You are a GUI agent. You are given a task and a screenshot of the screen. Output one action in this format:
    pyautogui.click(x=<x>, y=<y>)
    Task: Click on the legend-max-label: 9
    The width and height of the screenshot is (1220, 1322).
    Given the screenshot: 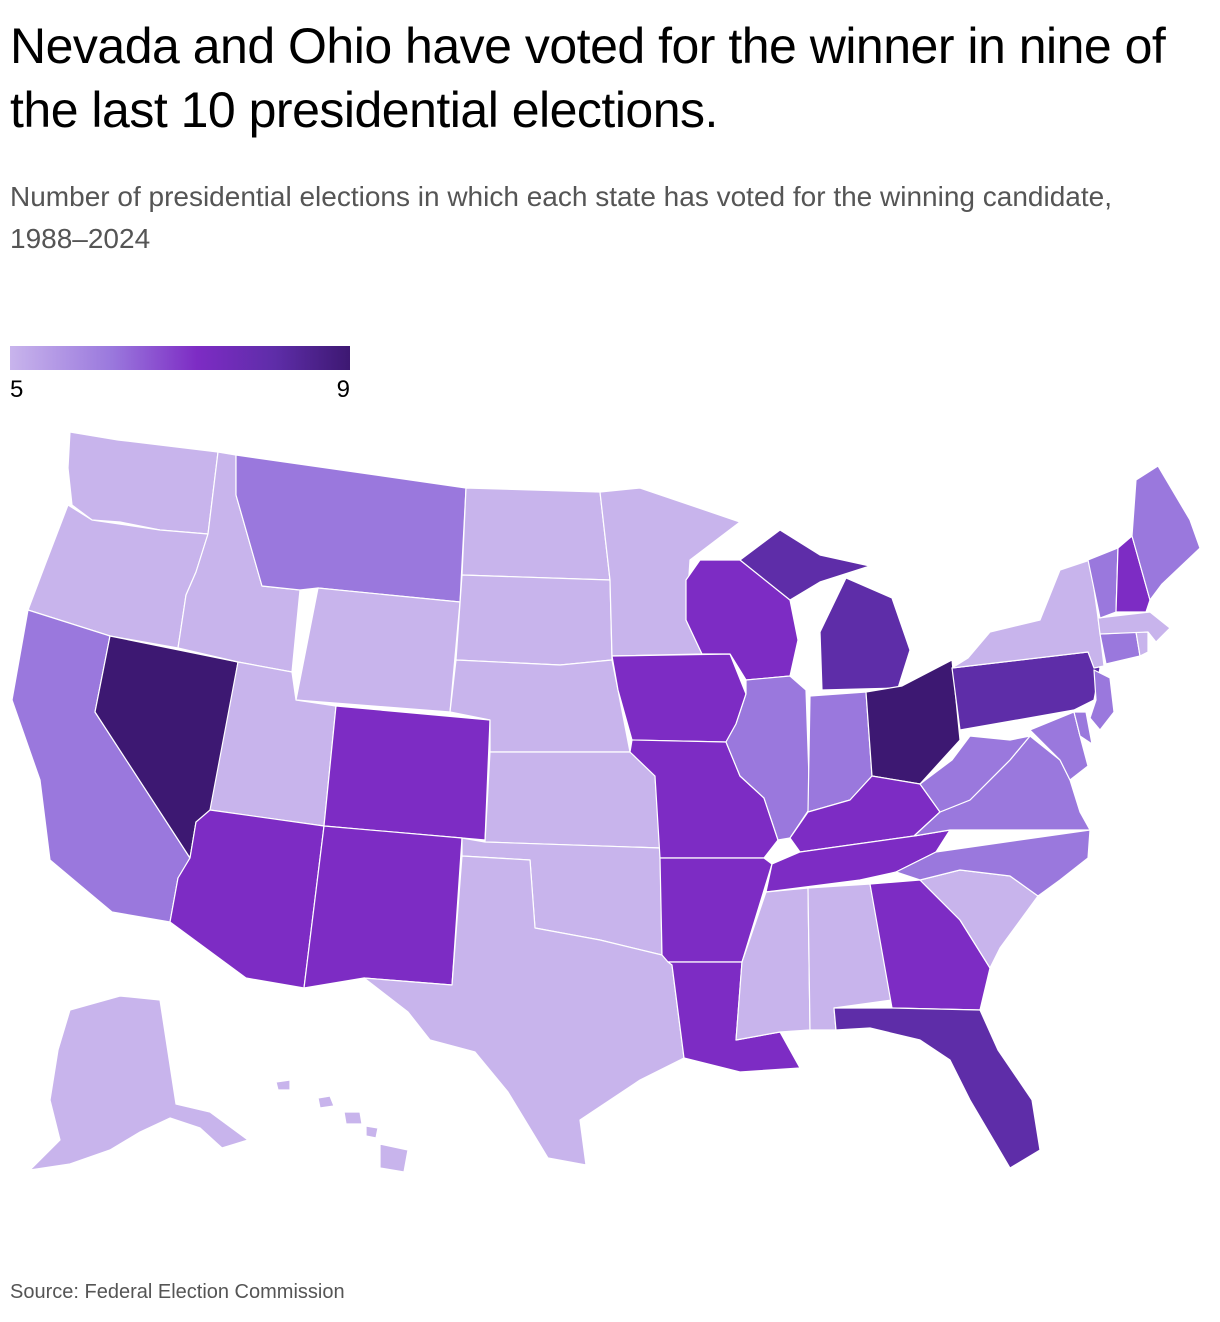 What is the action you would take?
    pyautogui.click(x=343, y=389)
    